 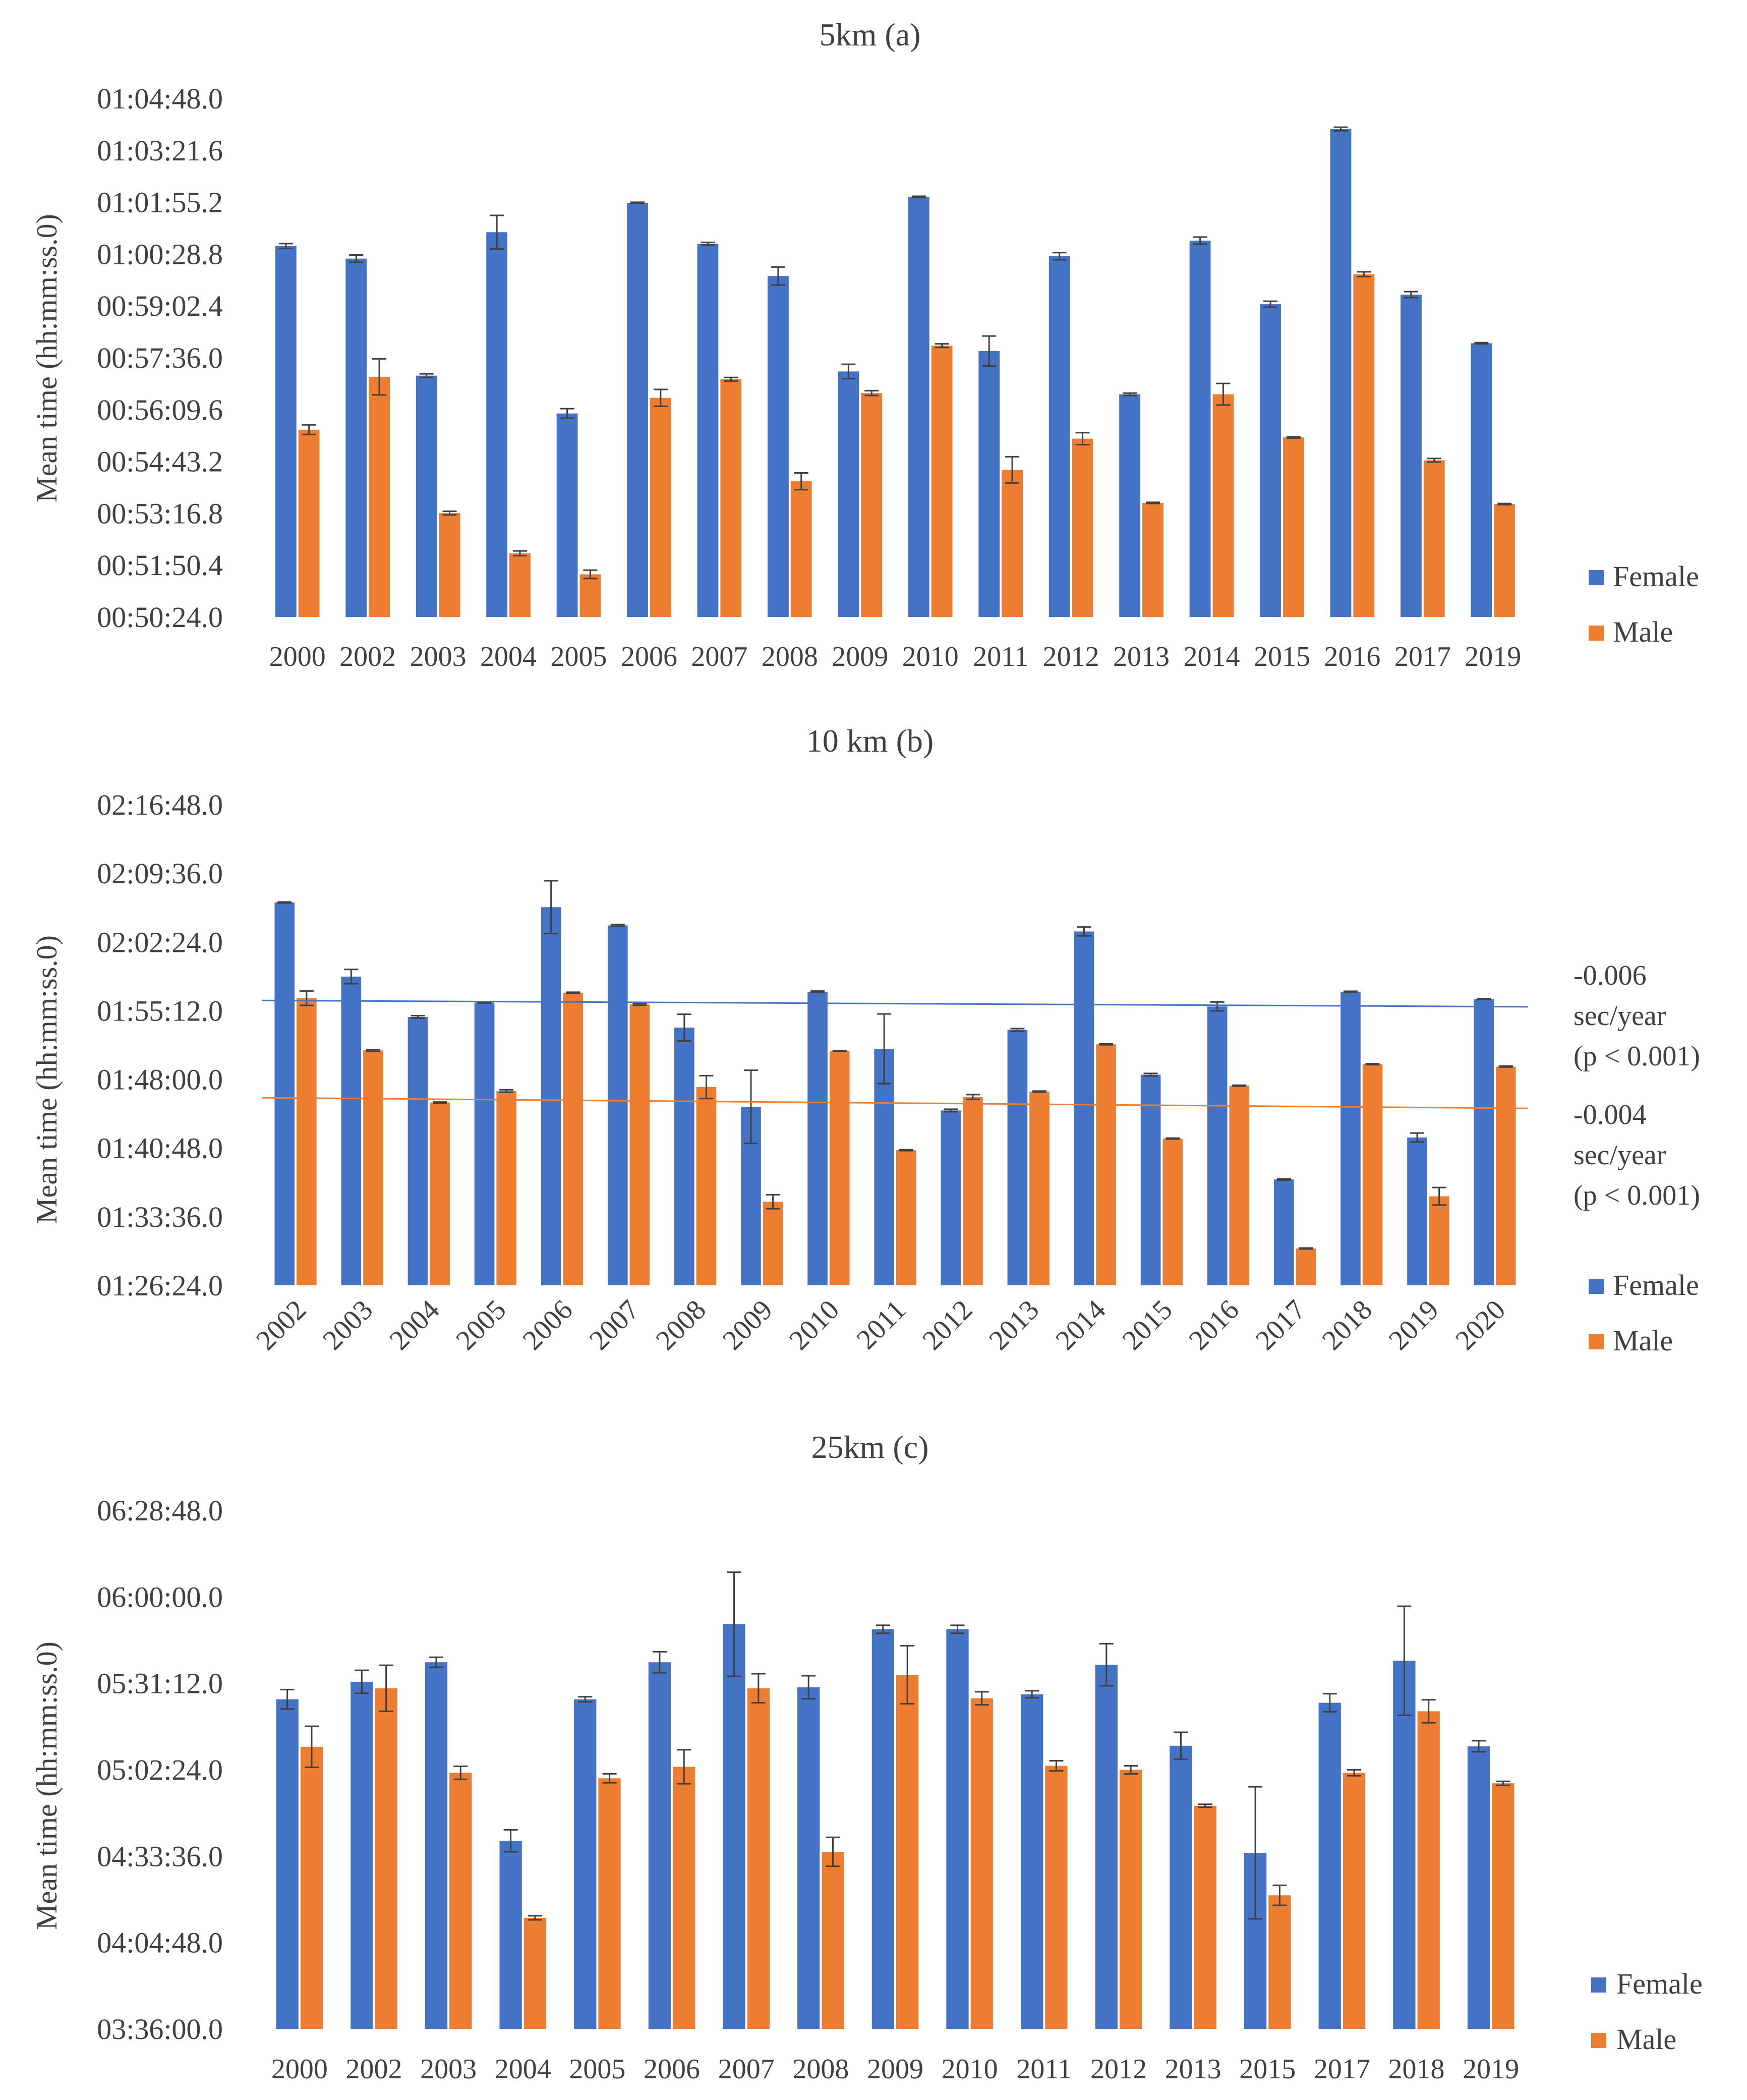 I want to click on bar-male-2010, so click(x=839, y=1168).